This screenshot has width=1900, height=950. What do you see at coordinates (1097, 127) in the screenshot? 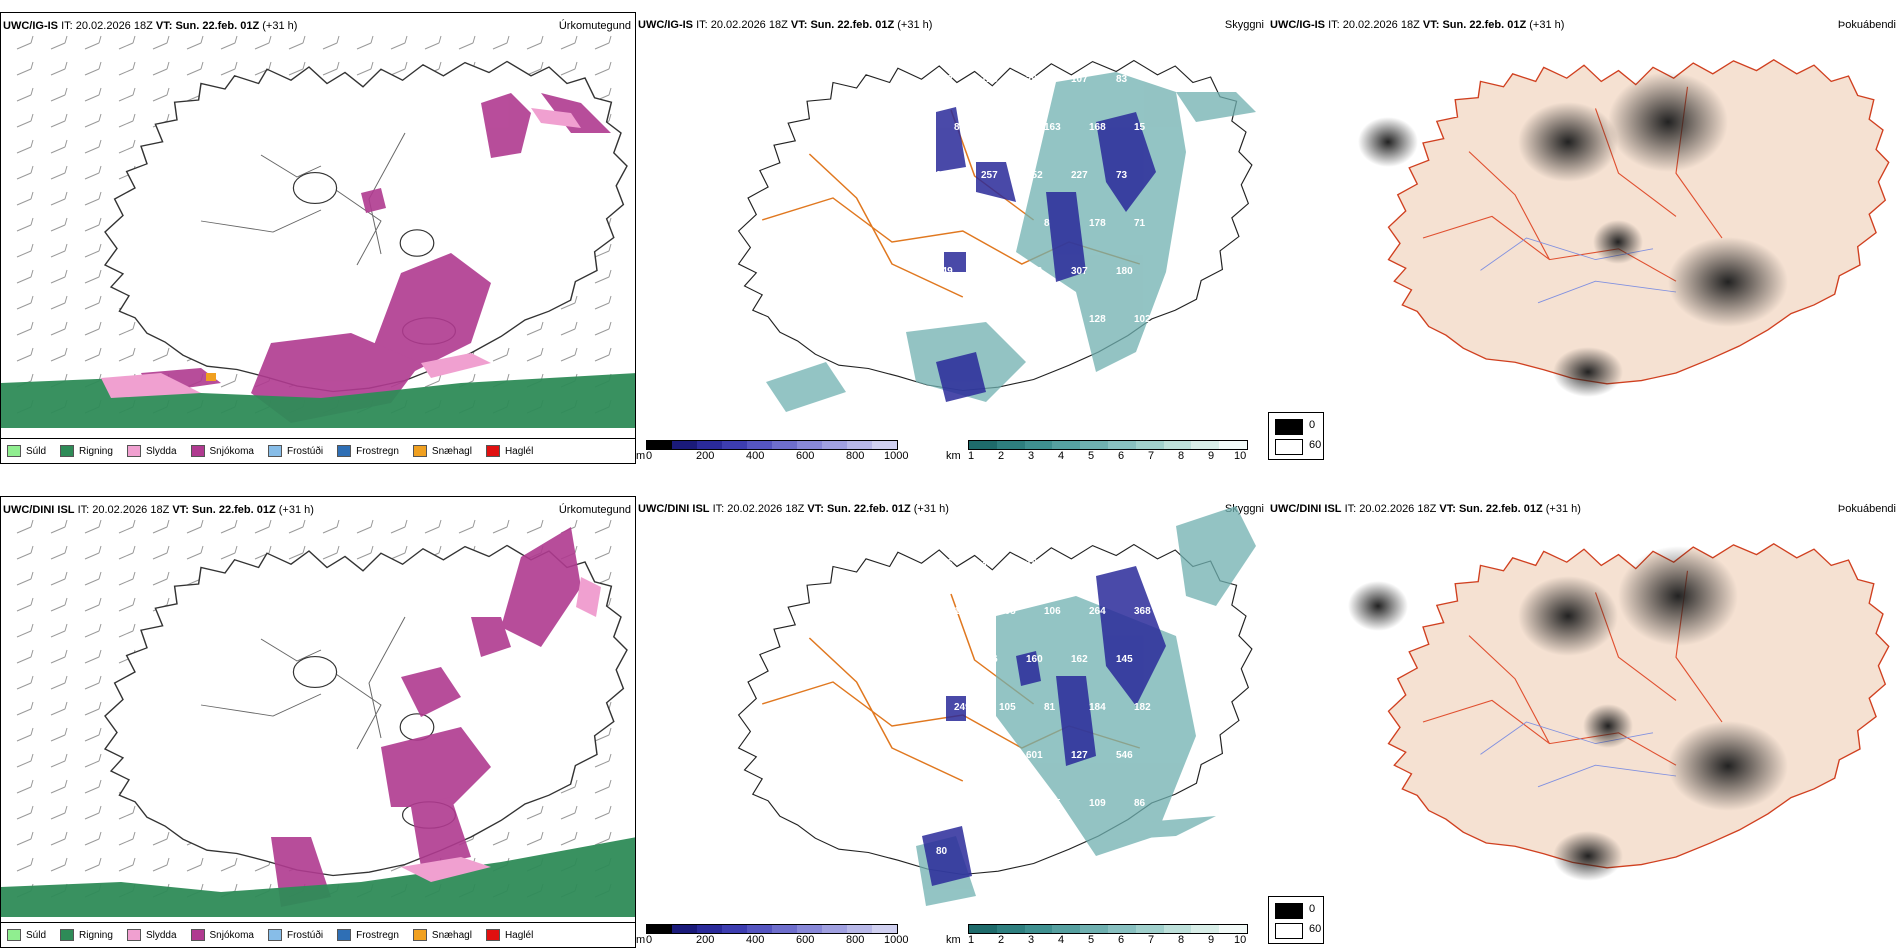
I see `cloudbase-label: 168` at bounding box center [1097, 127].